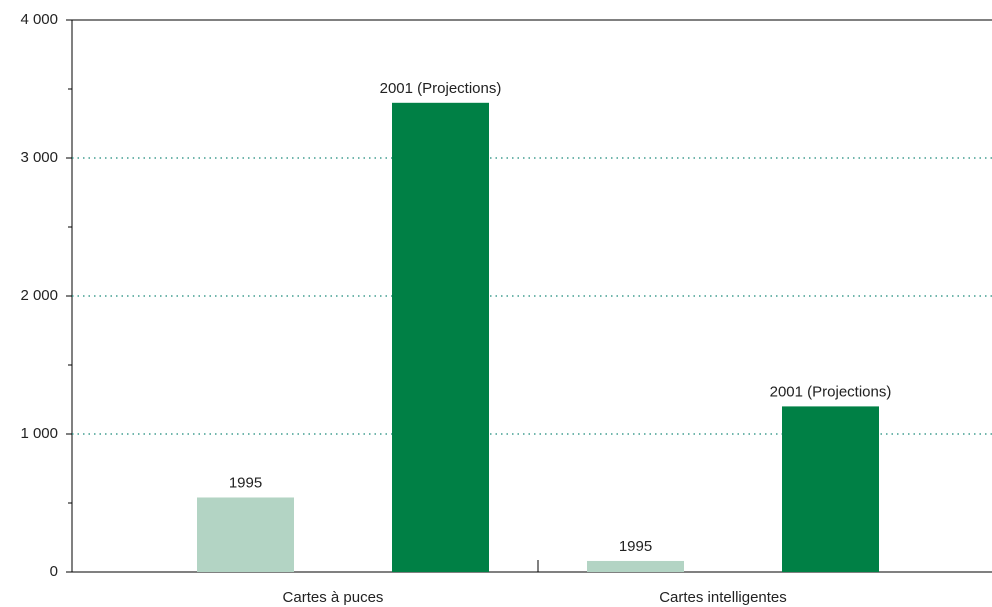  I want to click on x-tick-label: Cartes intelligentes, so click(723, 597).